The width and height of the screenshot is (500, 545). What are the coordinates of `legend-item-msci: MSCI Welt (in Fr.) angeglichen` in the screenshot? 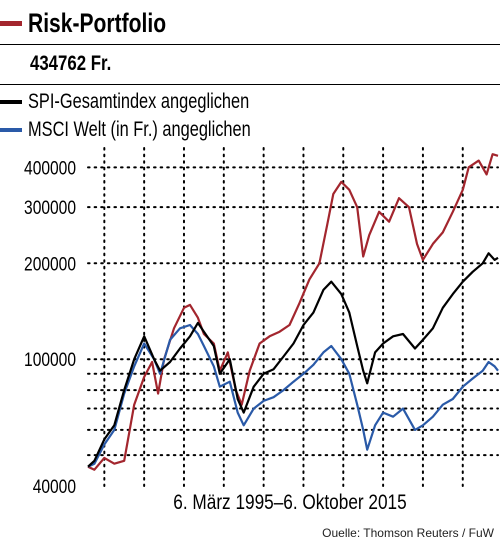 It's located at (157, 130).